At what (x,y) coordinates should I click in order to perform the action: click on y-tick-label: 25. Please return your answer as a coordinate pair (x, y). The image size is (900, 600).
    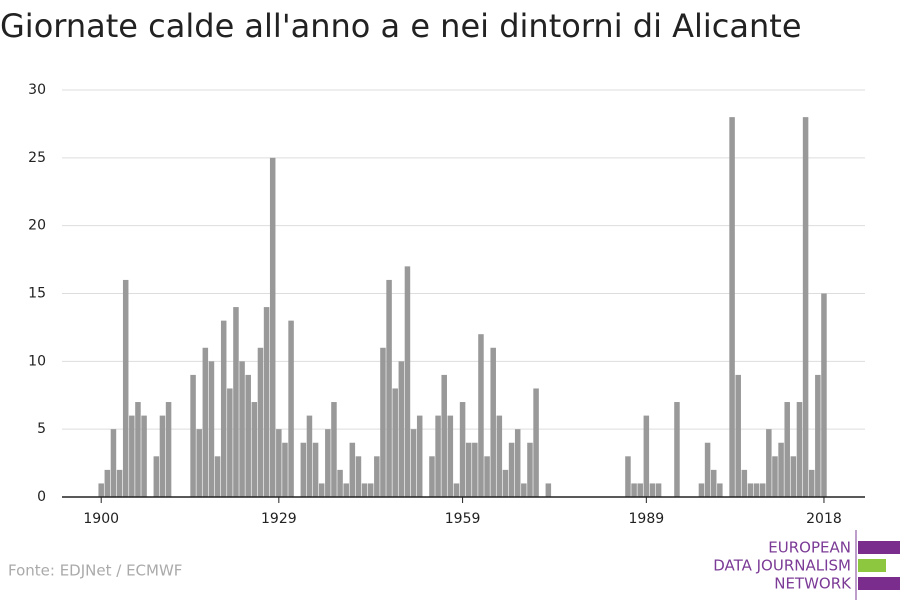
    Looking at the image, I should click on (37, 158).